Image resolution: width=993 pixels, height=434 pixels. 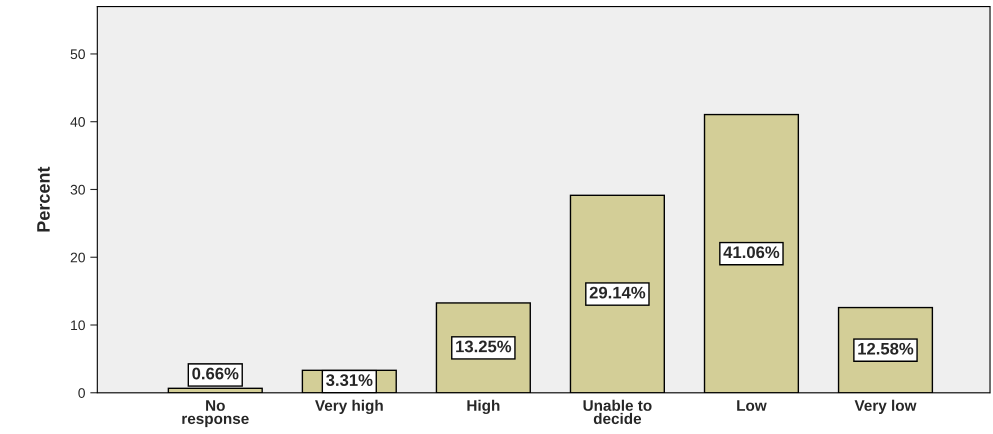 What do you see at coordinates (78, 325) in the screenshot?
I see `y-tick-label: 10` at bounding box center [78, 325].